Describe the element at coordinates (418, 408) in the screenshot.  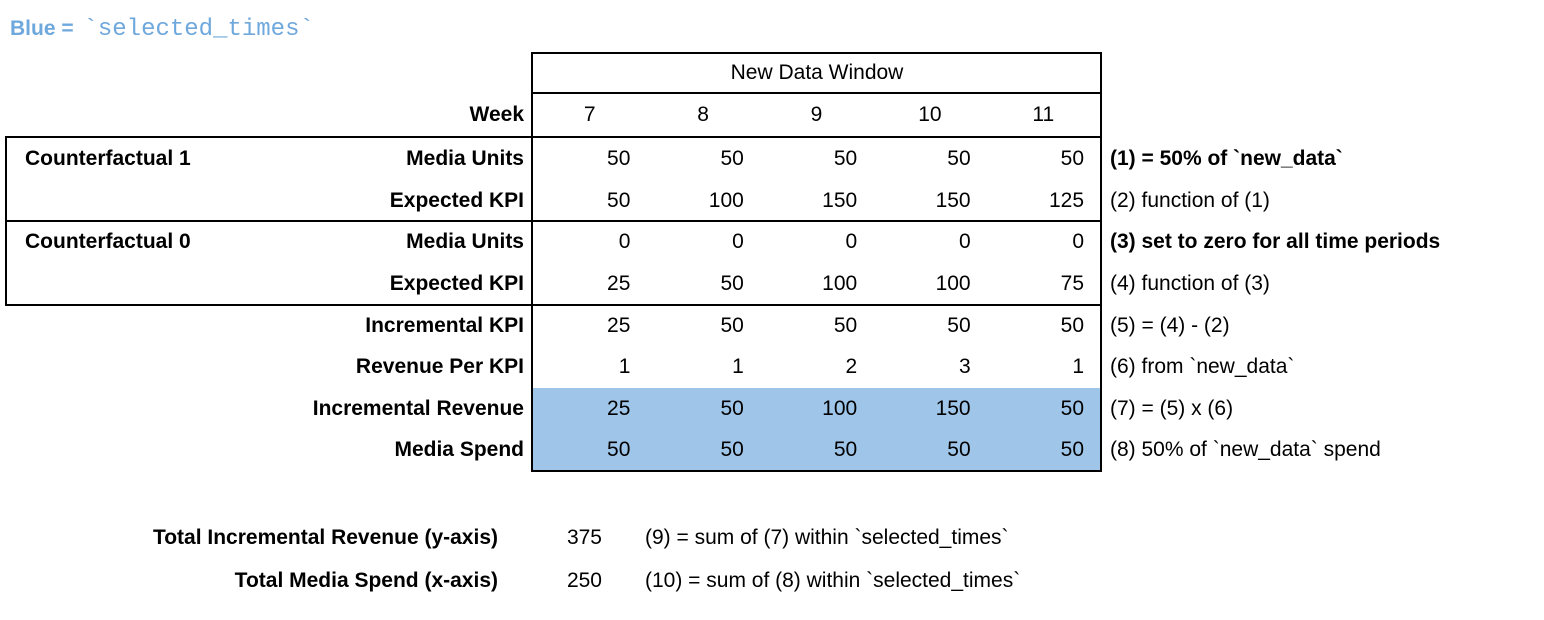
I see `row-label: Incremental Revenue` at that location.